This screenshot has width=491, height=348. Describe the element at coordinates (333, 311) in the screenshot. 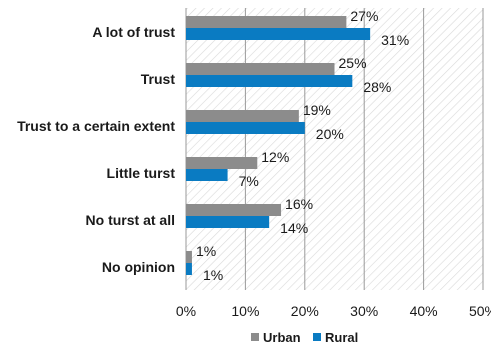

I see `x-axis-ticks: 0% 10% 20% 30% 40% 50%` at that location.